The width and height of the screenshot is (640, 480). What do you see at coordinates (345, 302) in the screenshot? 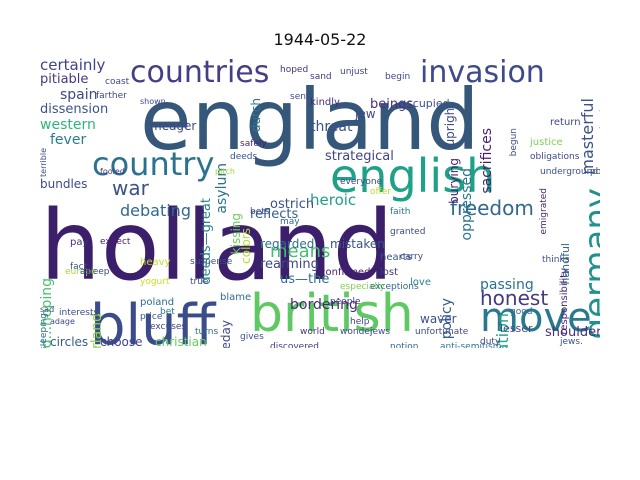
I see `word-cloud-word: people` at bounding box center [345, 302].